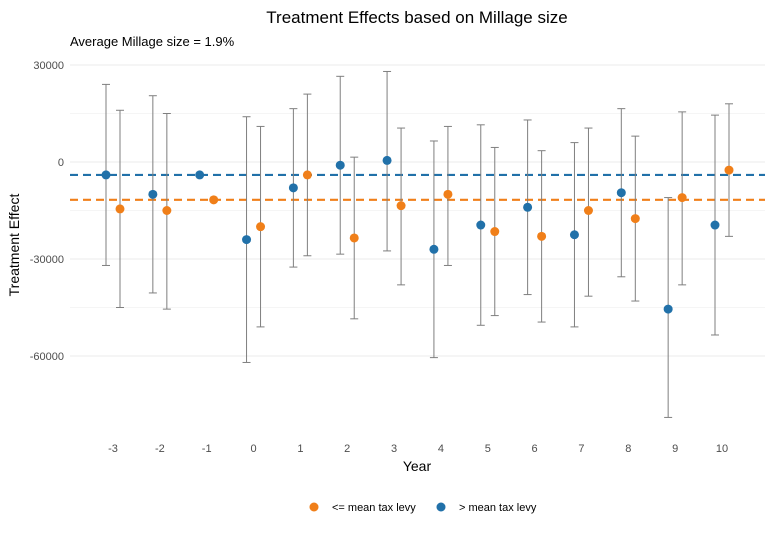  What do you see at coordinates (207, 449) in the screenshot?
I see `x-tick-label: -1` at bounding box center [207, 449].